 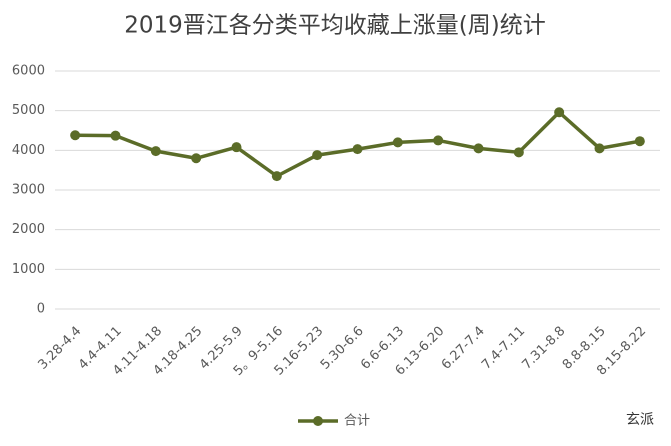 I want to click on y-tick-label: 1000, so click(x=28, y=269).